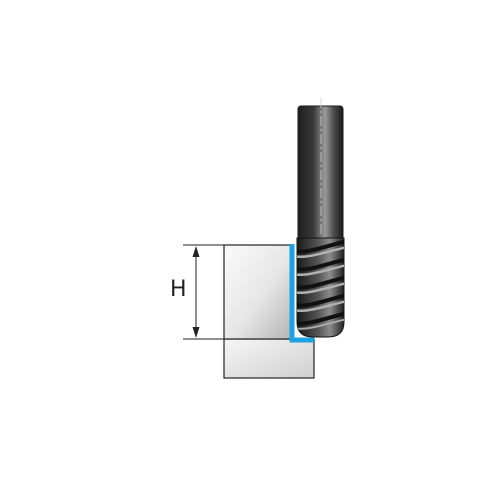 The width and height of the screenshot is (481, 481). I want to click on tool-shank, so click(320, 174).